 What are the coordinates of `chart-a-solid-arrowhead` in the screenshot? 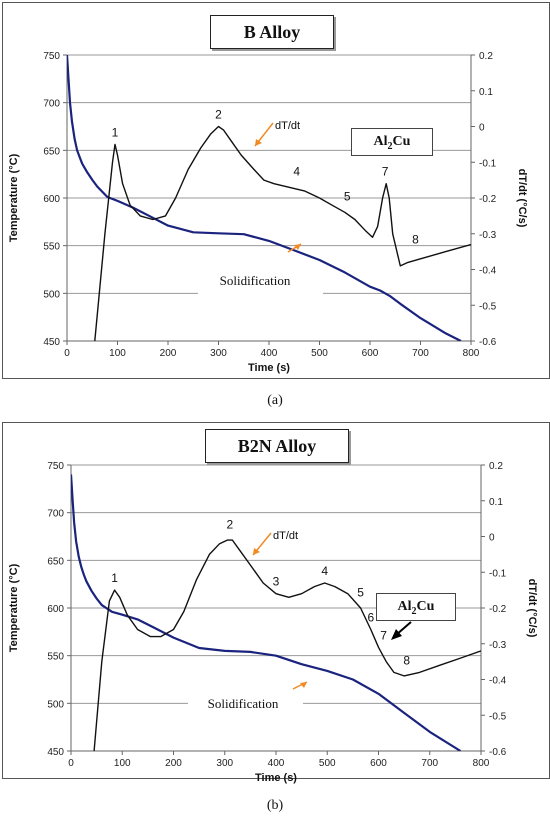 It's located at (297, 247).